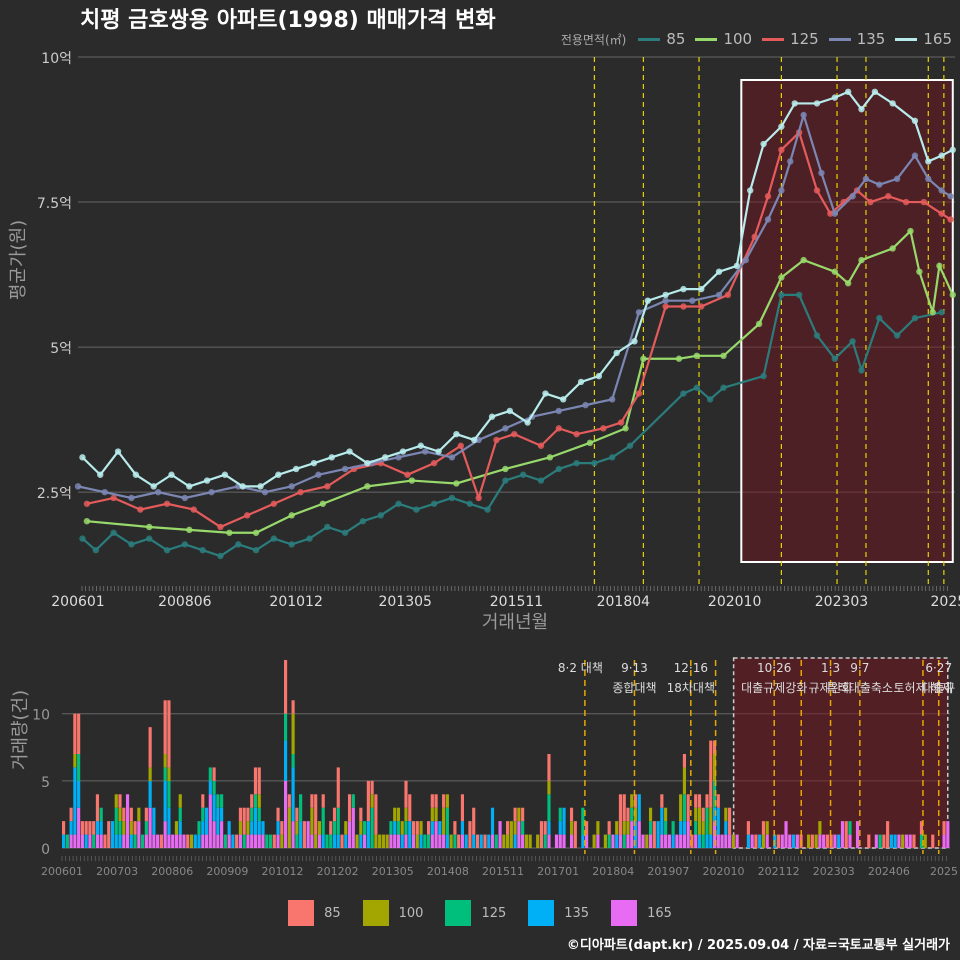 This screenshot has width=960, height=960. Describe the element at coordinates (45, 850) in the screenshot. I see `bar-y-tick-label: 0` at that location.